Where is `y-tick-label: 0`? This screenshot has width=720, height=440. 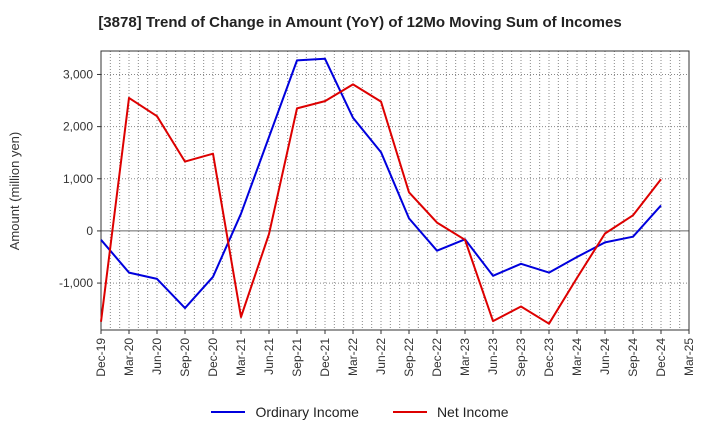 y-tick-label: 0 is located at coordinates (89, 231).